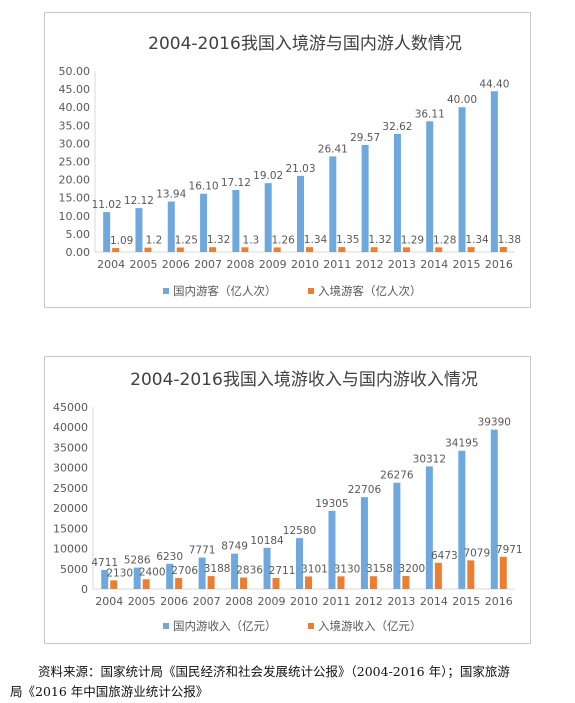 The image size is (575, 703). I want to click on data-label: 1.32, so click(218, 240).